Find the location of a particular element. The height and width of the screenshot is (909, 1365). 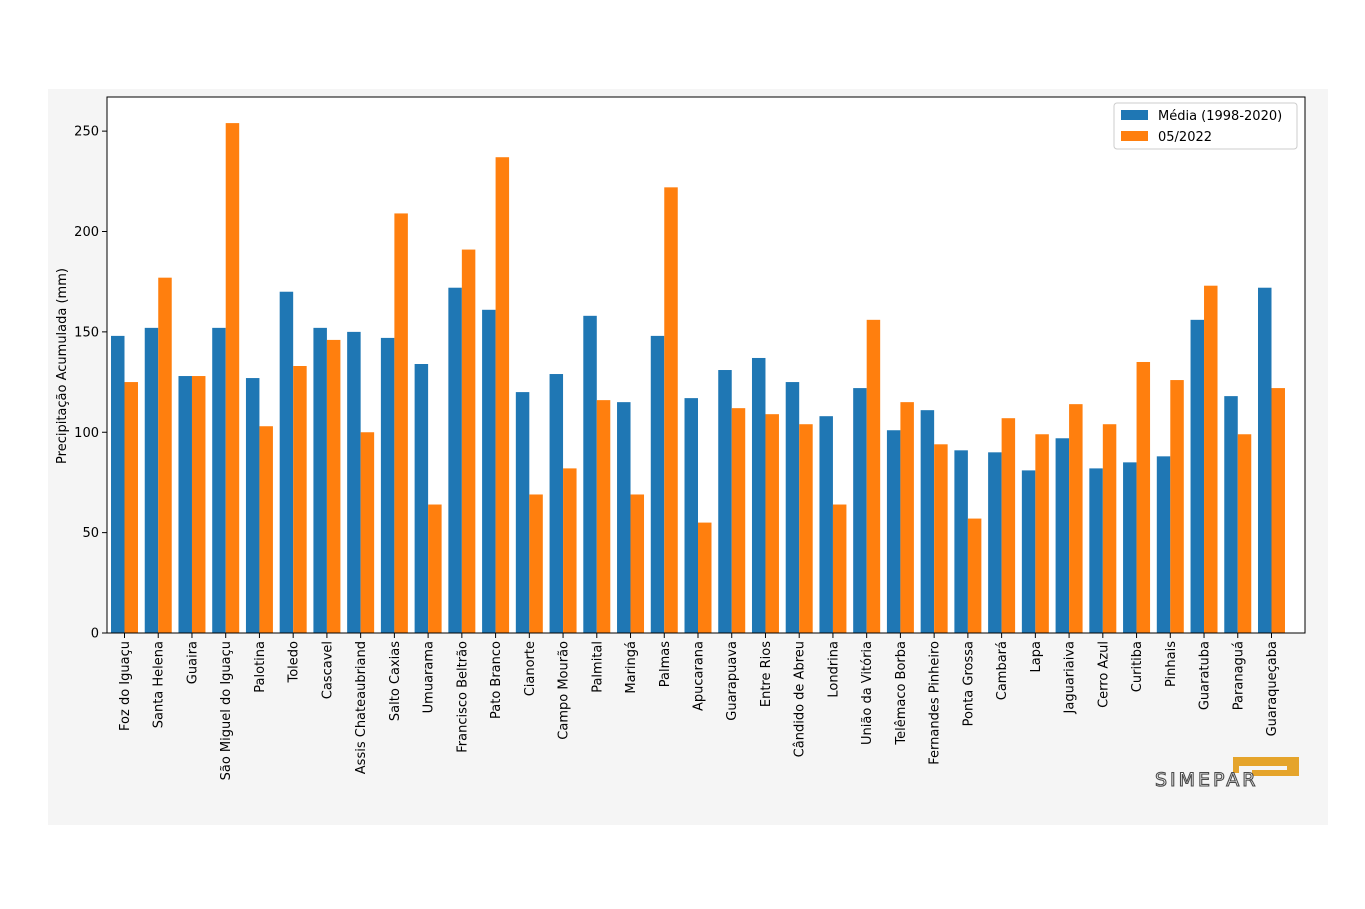

x-tick-label: Palmital is located at coordinates (597, 667).